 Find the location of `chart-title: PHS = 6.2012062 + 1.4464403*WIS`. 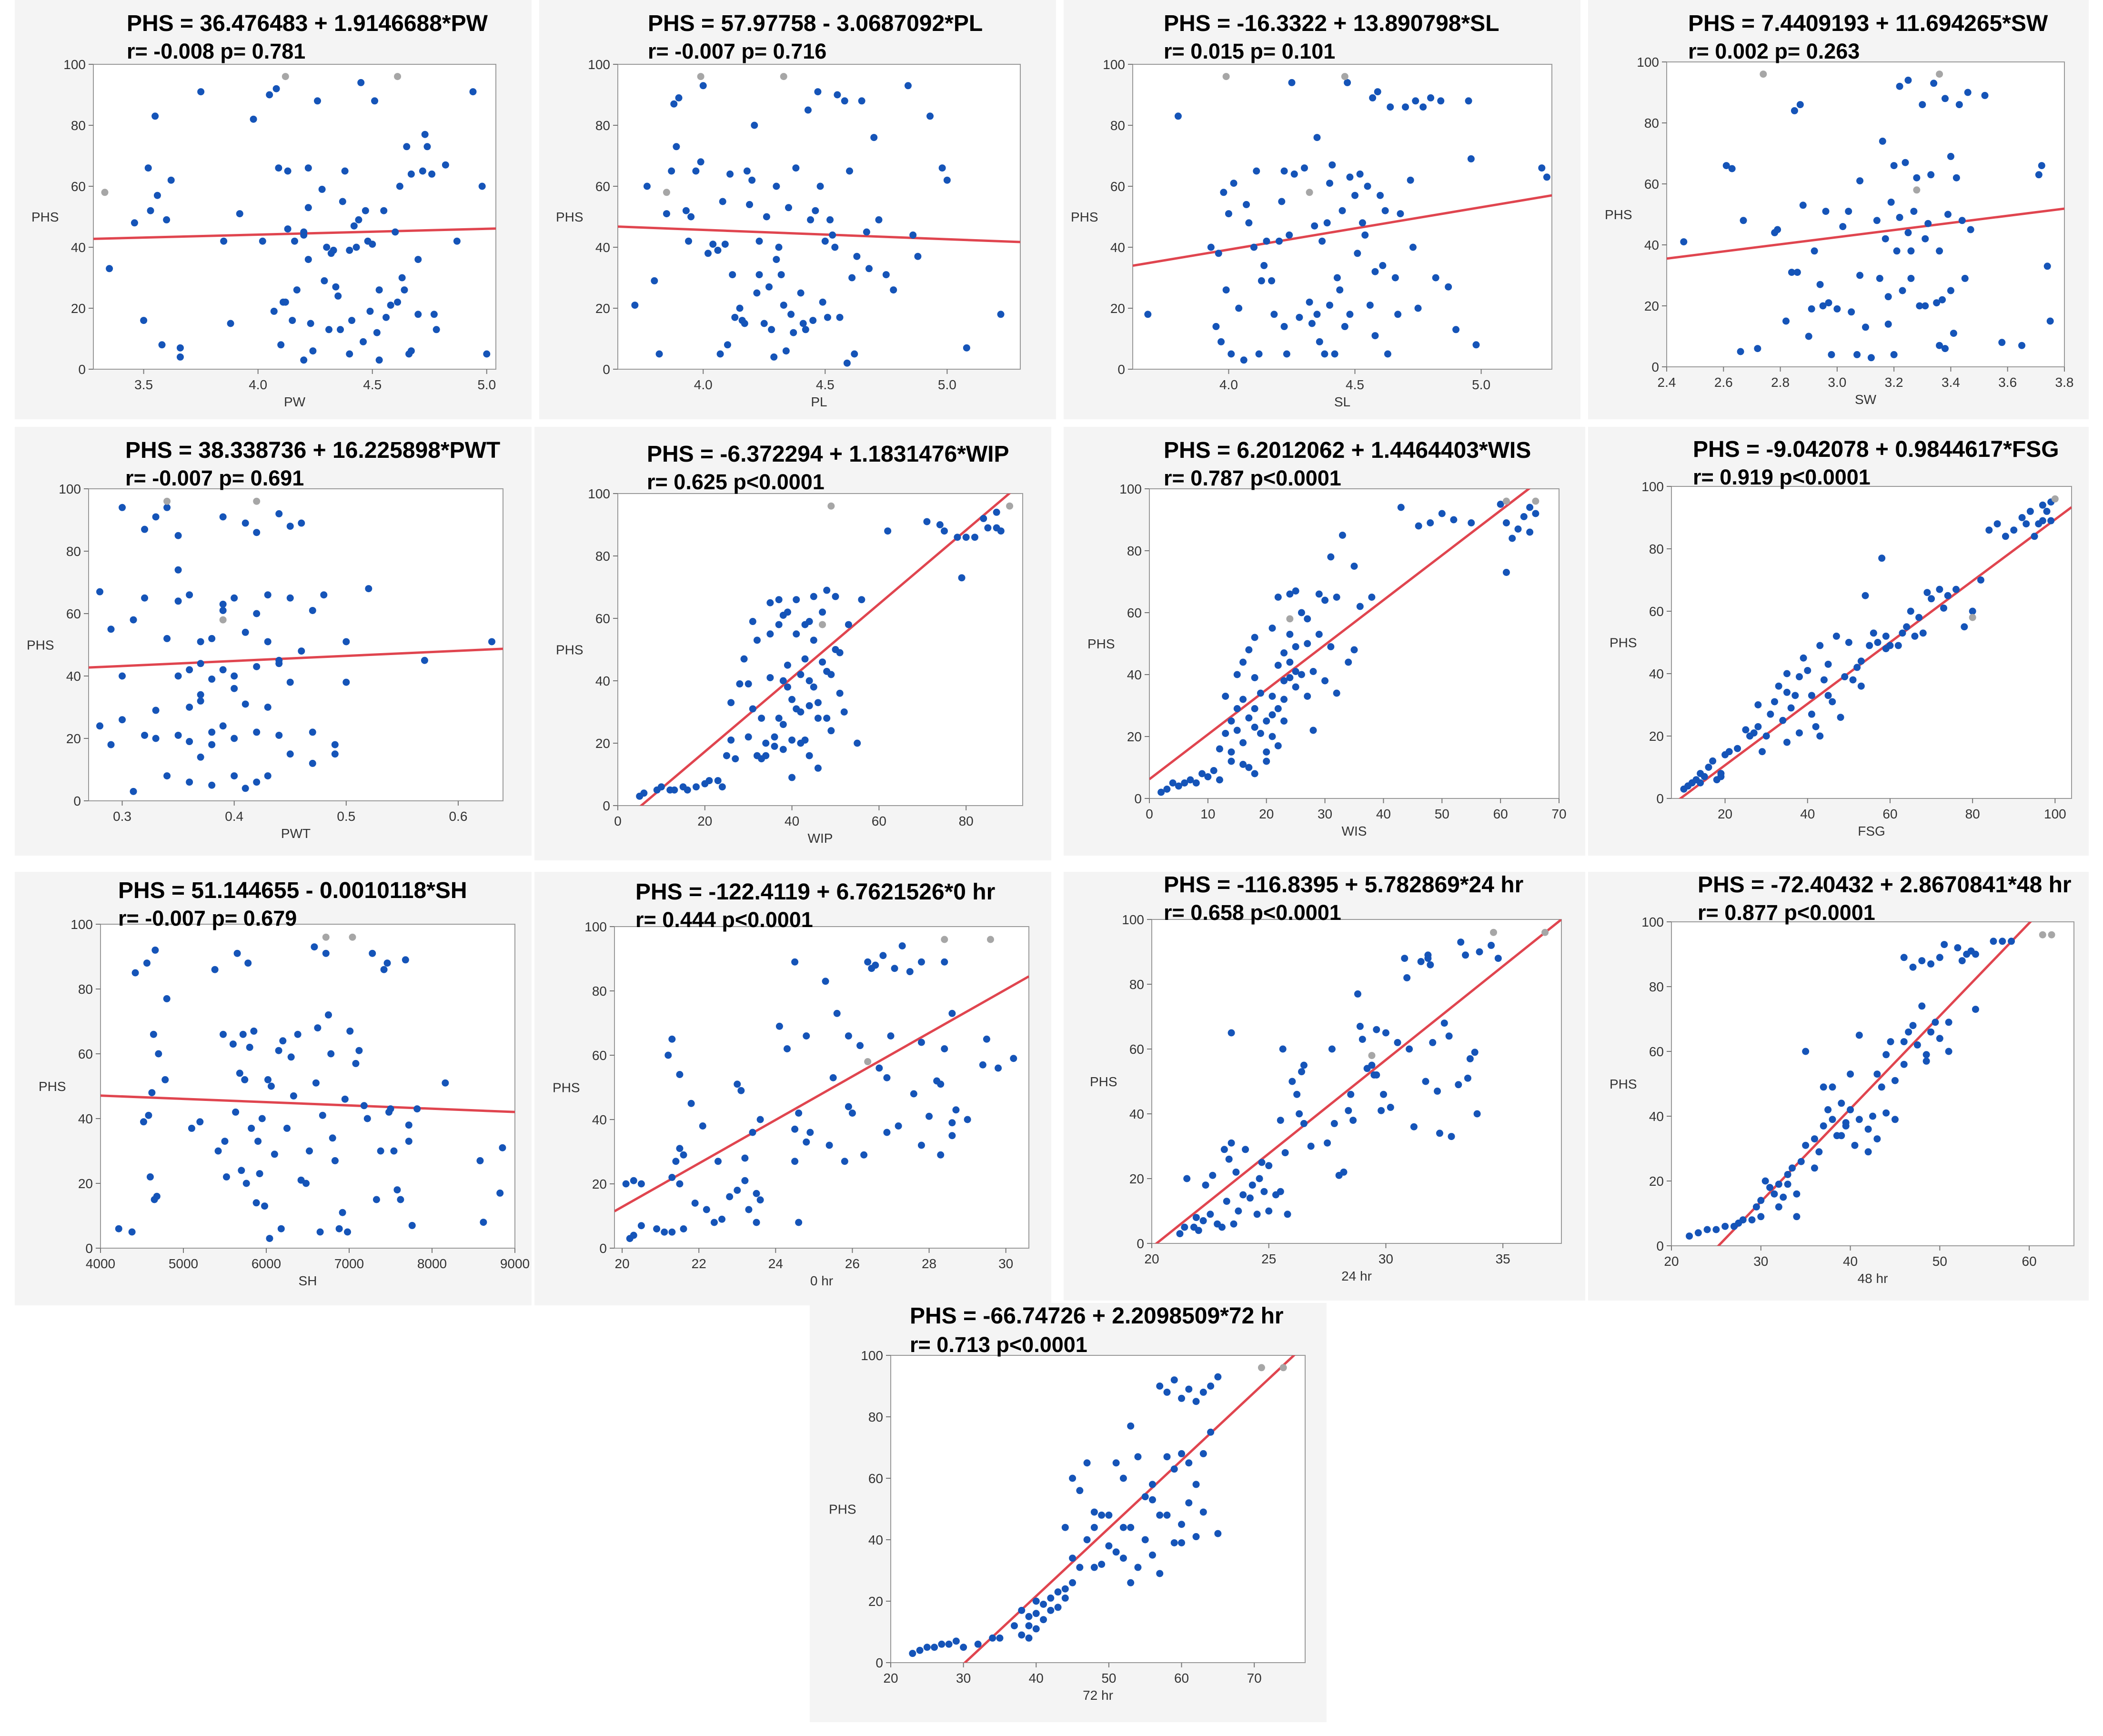

chart-title: PHS = 6.2012062 + 1.4464403*WIS is located at coordinates (1347, 450).